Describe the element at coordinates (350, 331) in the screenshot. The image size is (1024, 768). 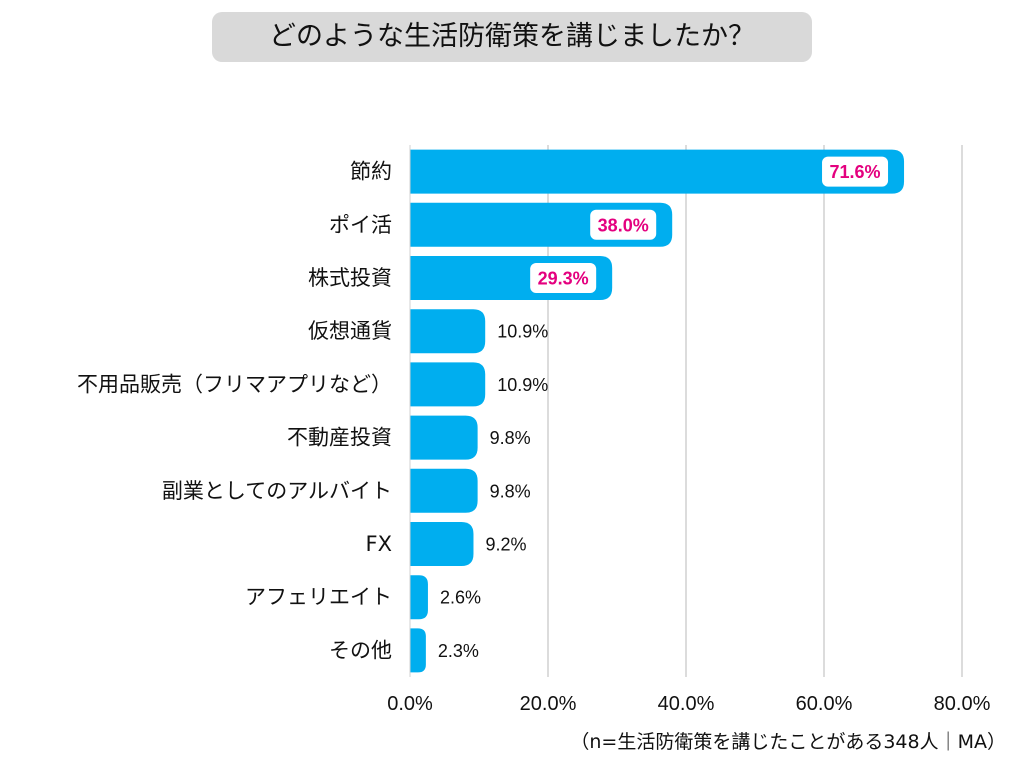
I see `category-label: 仮想通貨` at that location.